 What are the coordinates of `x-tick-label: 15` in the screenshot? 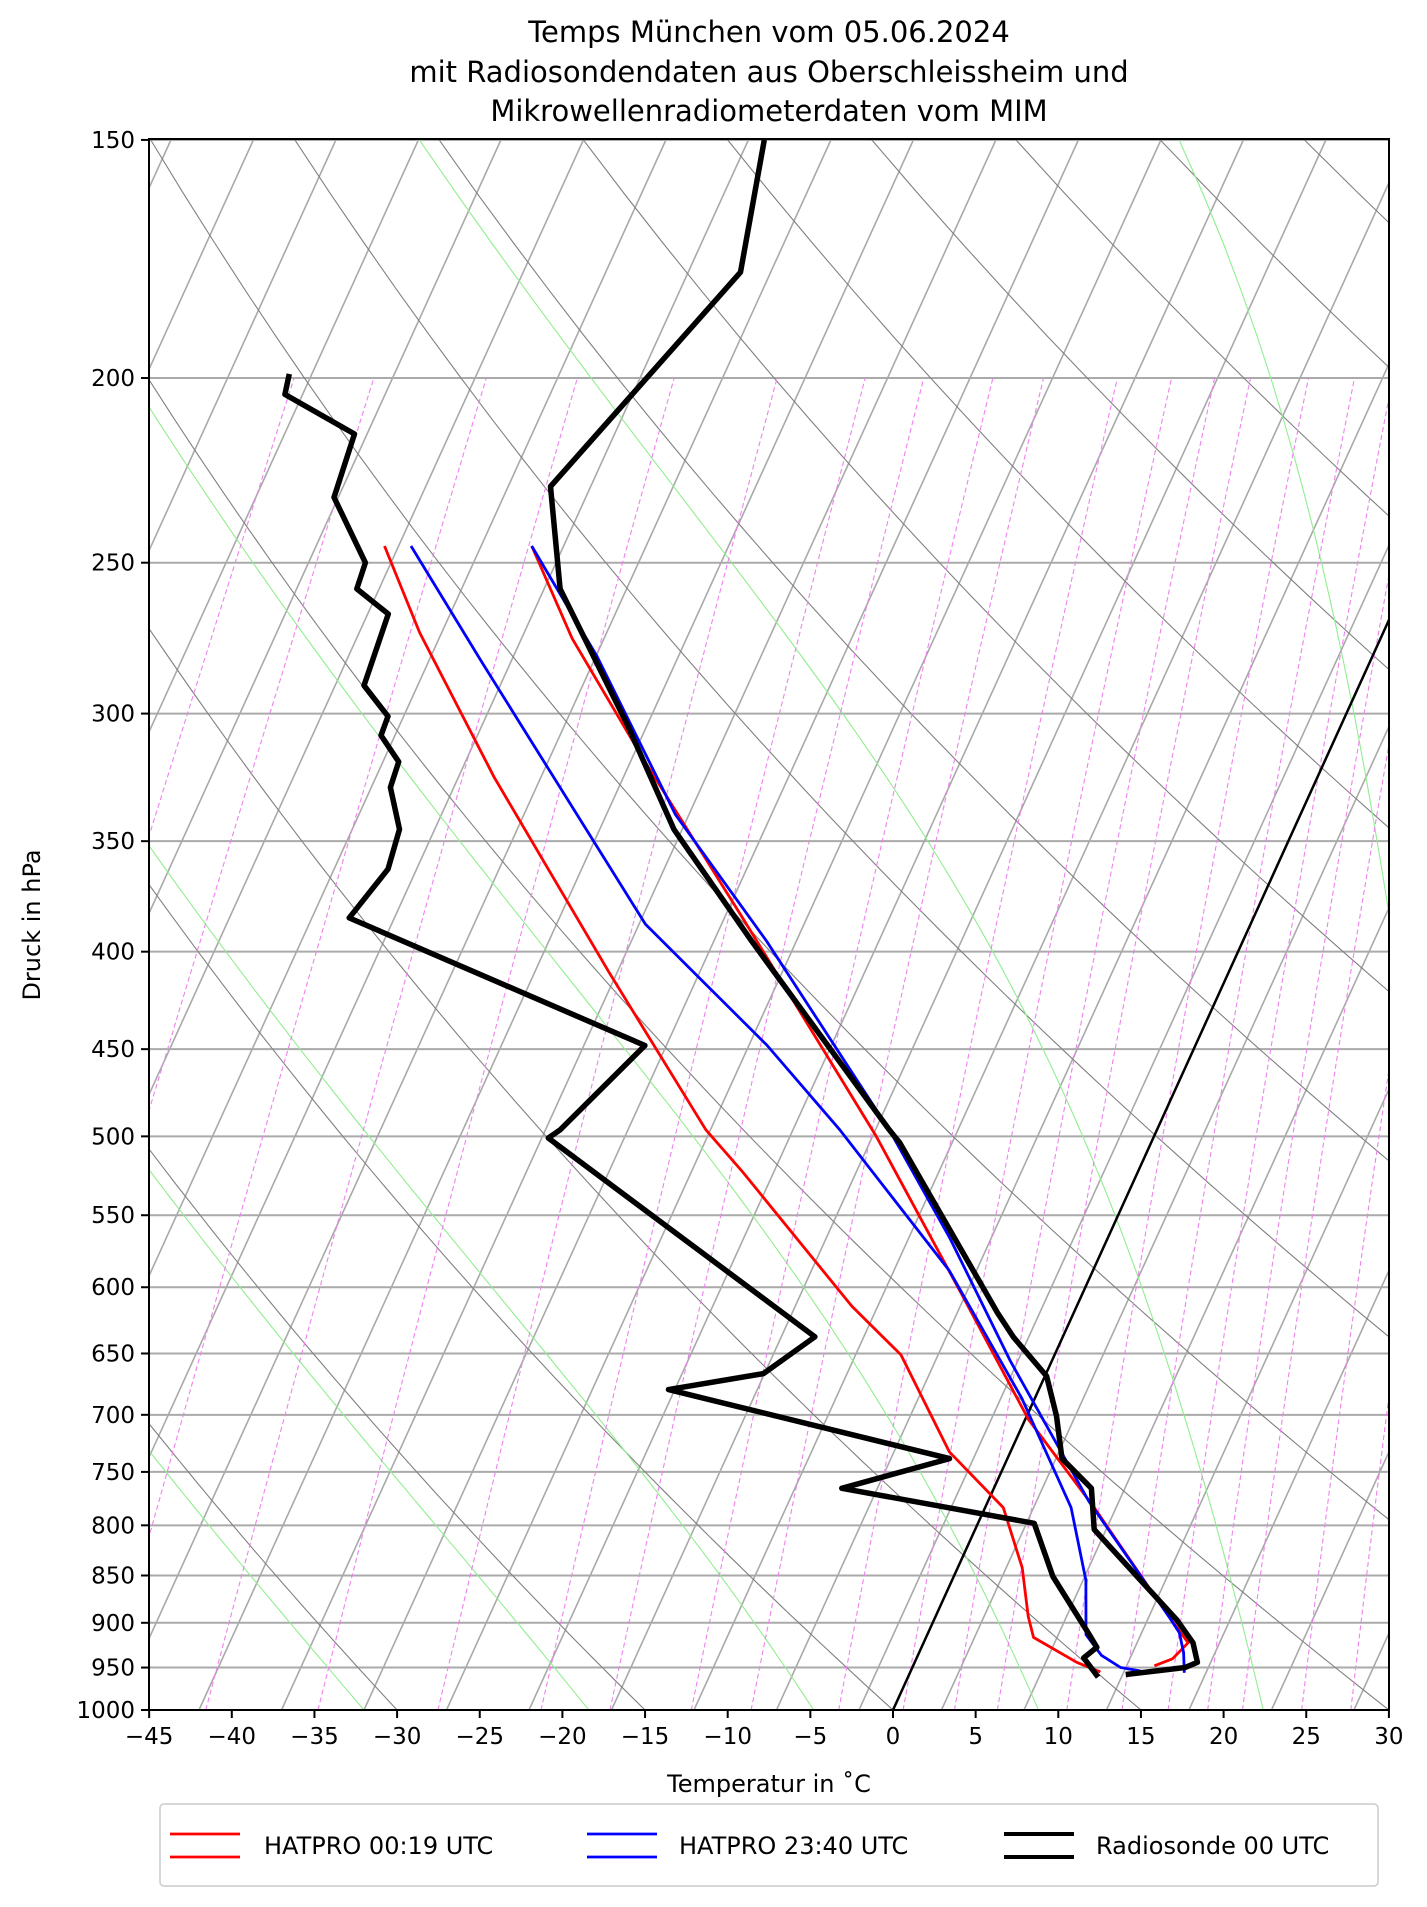 It's located at (1140, 1737).